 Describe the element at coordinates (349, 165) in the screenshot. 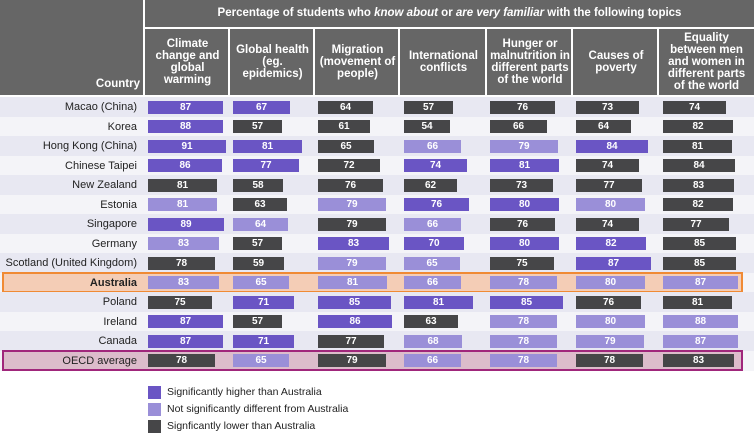

I see `value-bar: 72` at that location.